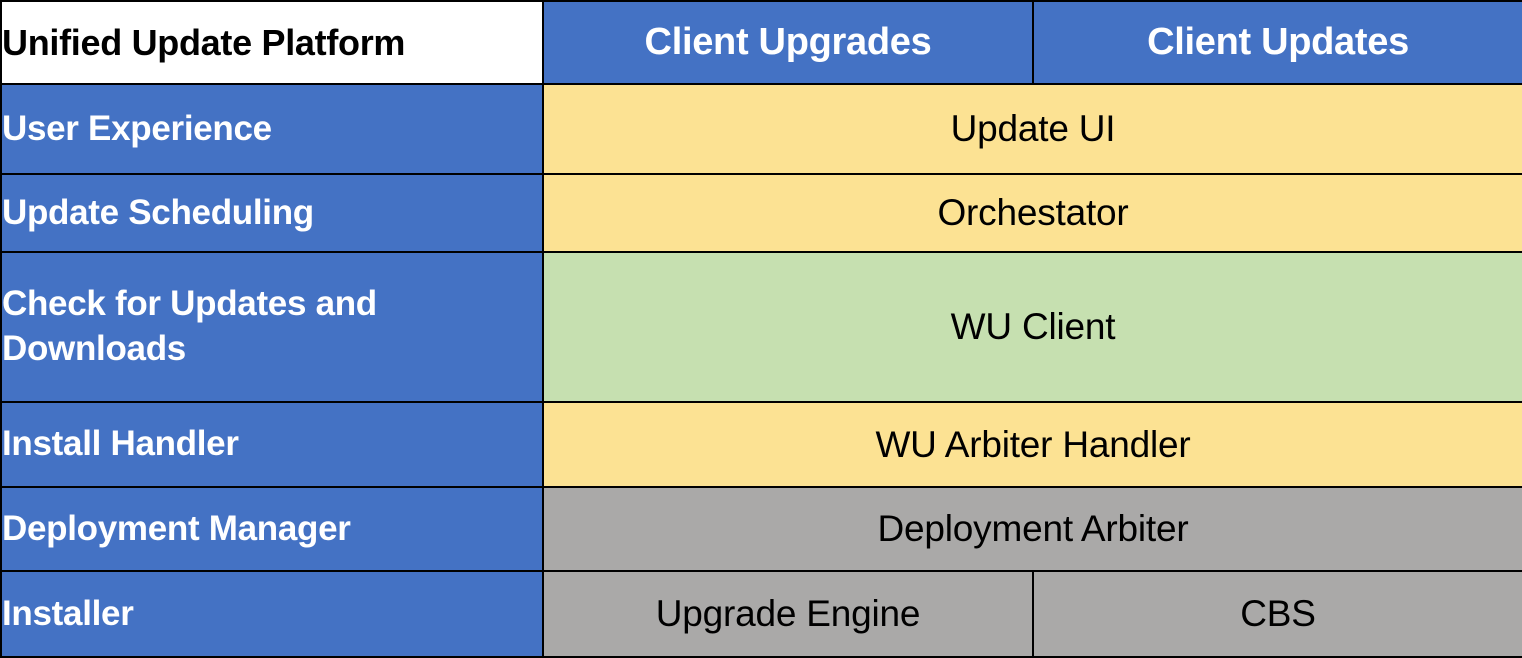  I want to click on cell-wu-client: WU Client, so click(1032, 327).